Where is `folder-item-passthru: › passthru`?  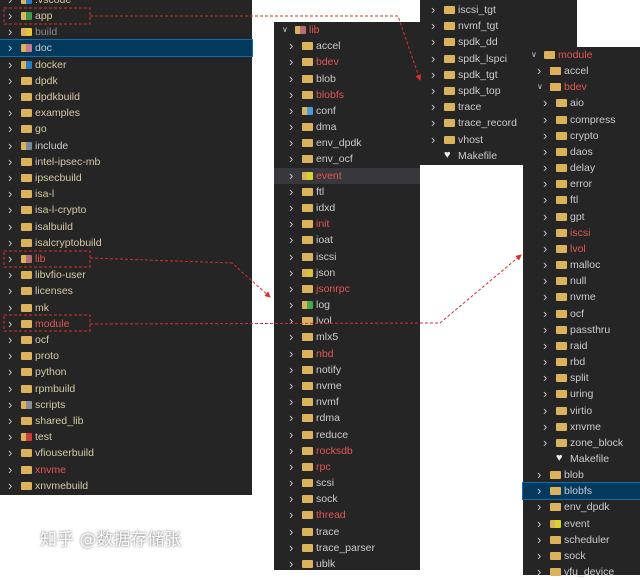
folder-item-passthru: › passthru is located at coordinates (581, 330).